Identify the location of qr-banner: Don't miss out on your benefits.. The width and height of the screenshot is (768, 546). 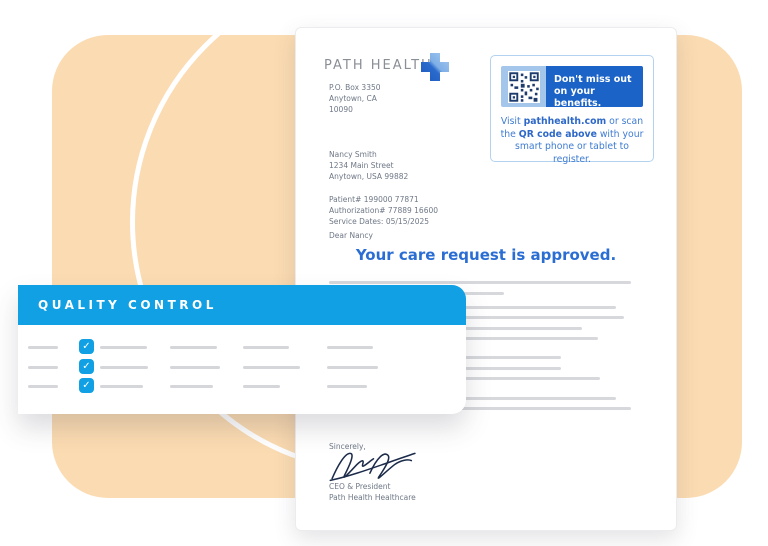
(572, 86).